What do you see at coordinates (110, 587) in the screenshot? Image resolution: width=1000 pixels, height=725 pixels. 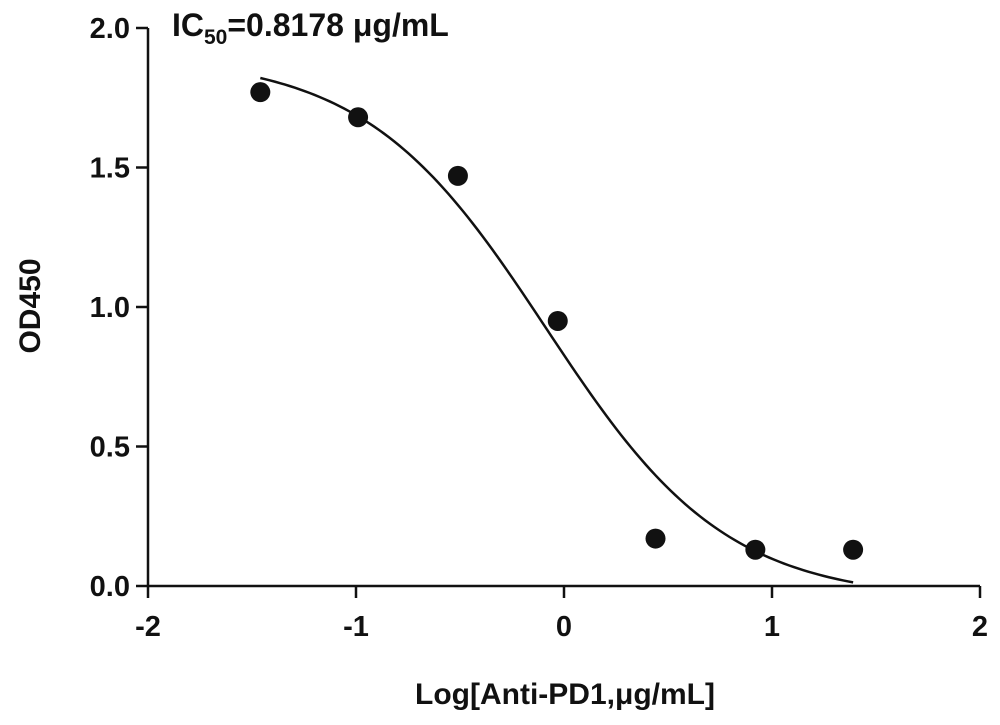 I see `y-tick-label: 0.0` at bounding box center [110, 587].